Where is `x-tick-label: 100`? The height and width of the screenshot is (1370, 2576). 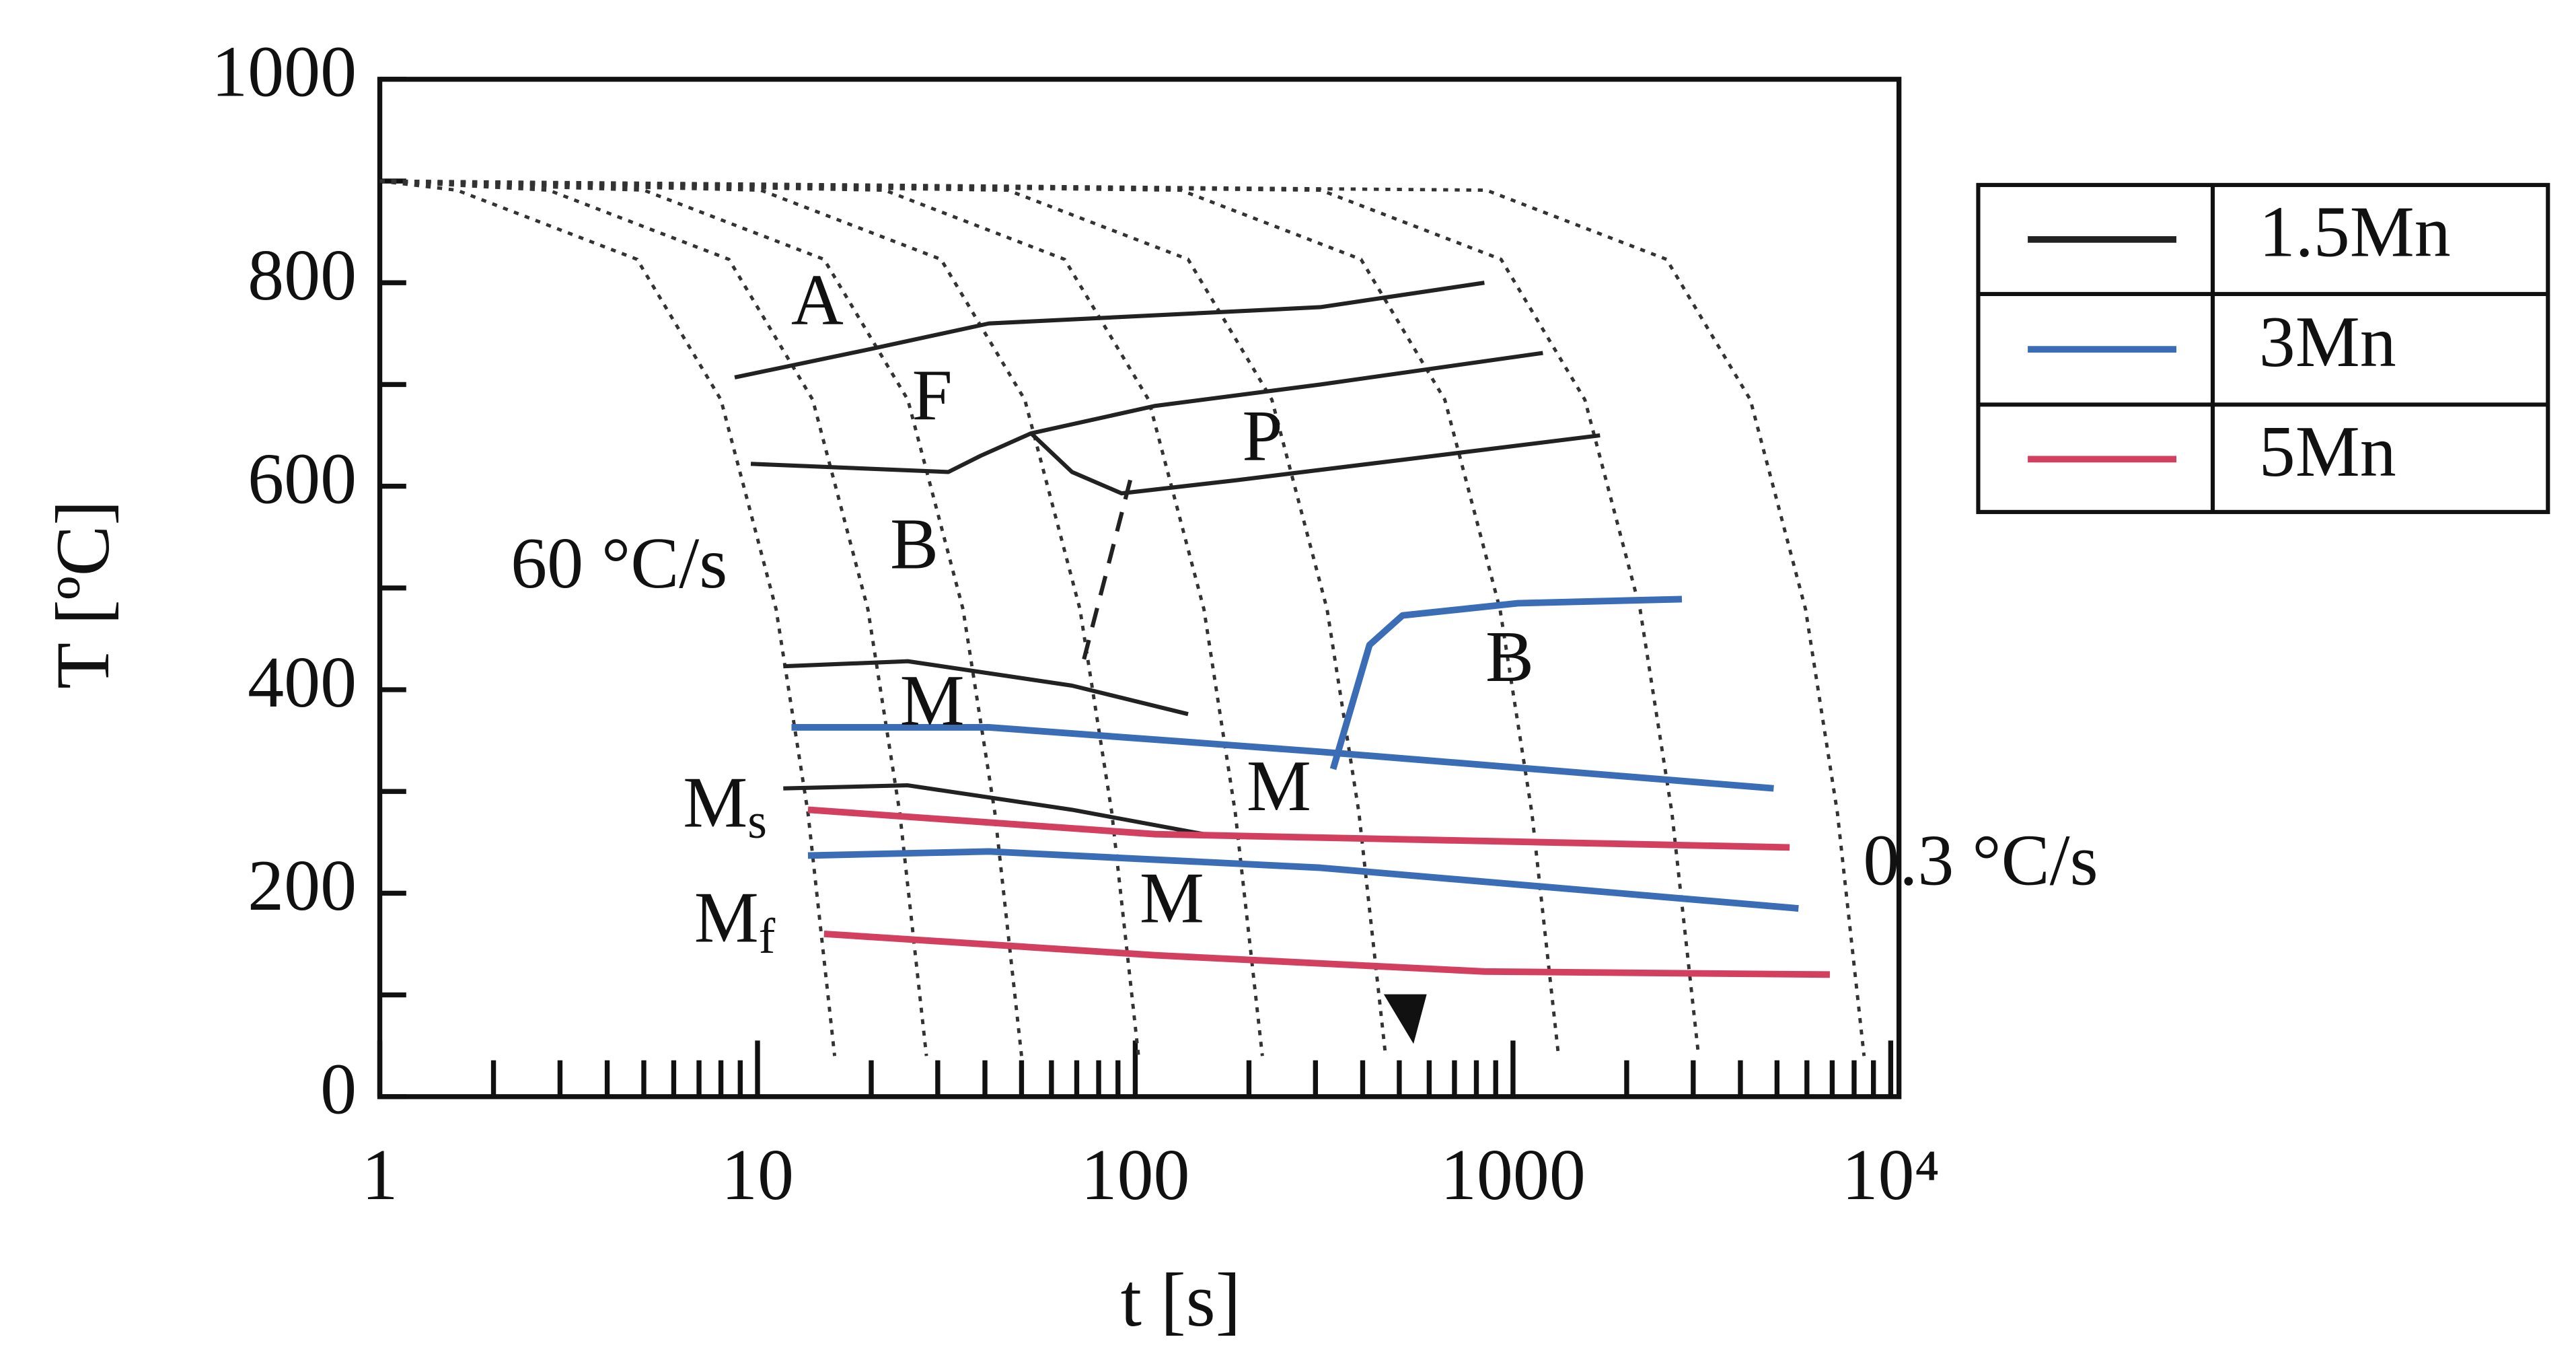 x-tick-label: 100 is located at coordinates (1134, 1175).